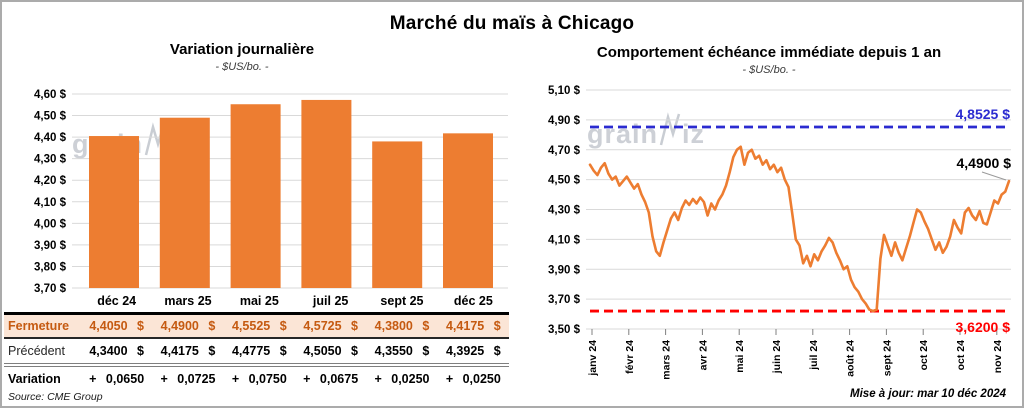 Image resolution: width=1024 pixels, height=408 pixels. Describe the element at coordinates (117, 303) in the screenshot. I see `column-header: déc 24` at that location.